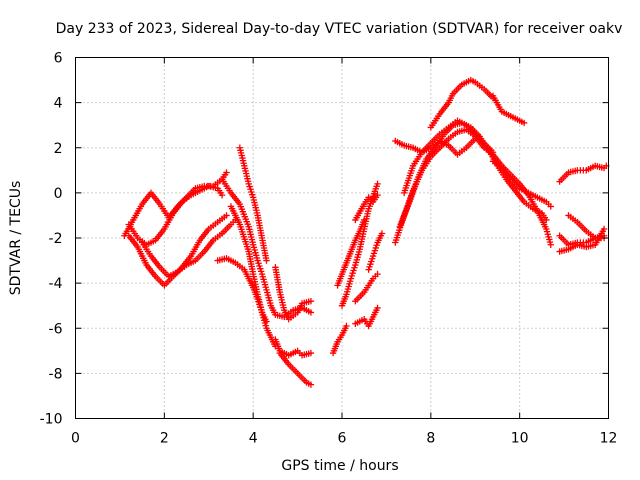 This screenshot has height=480, width=640. What do you see at coordinates (430, 439) in the screenshot?
I see `x-tick-label: 8` at bounding box center [430, 439].